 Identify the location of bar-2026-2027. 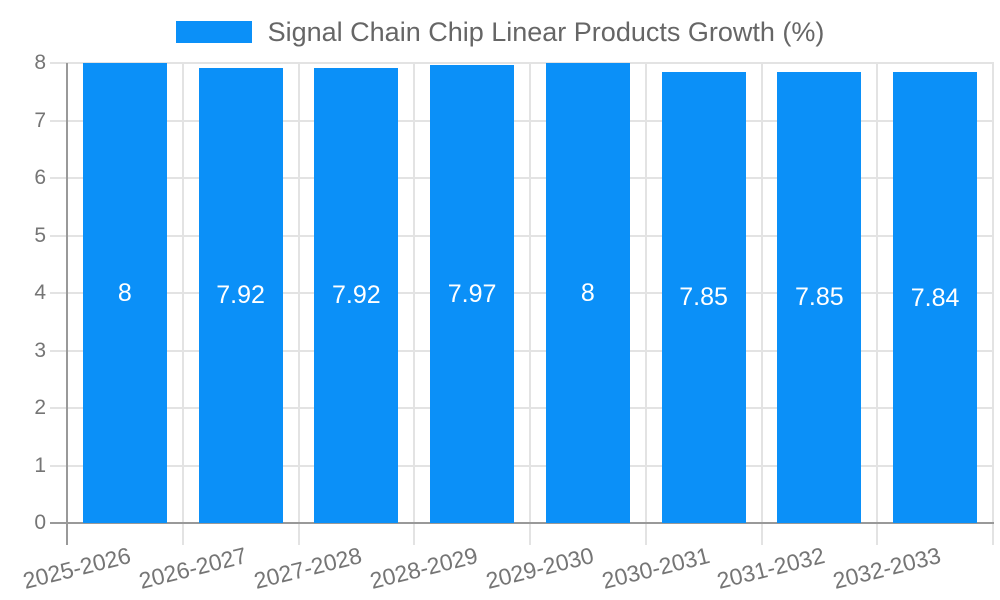
(240, 295).